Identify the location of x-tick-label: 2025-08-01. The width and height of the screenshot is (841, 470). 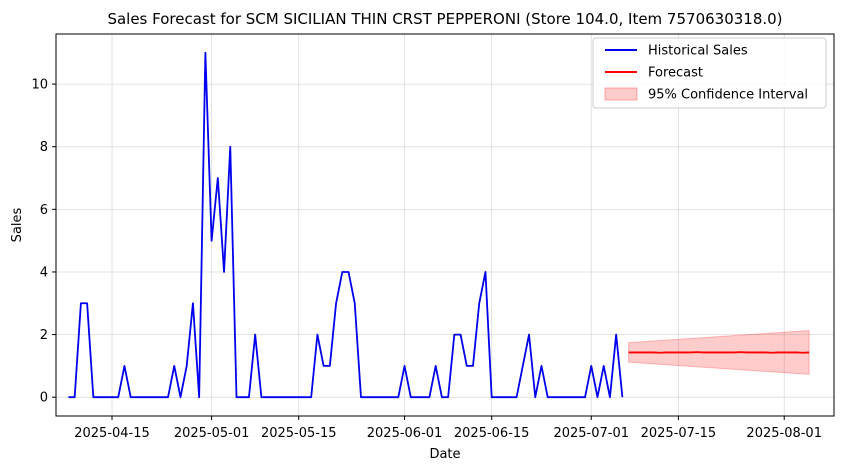
(784, 433).